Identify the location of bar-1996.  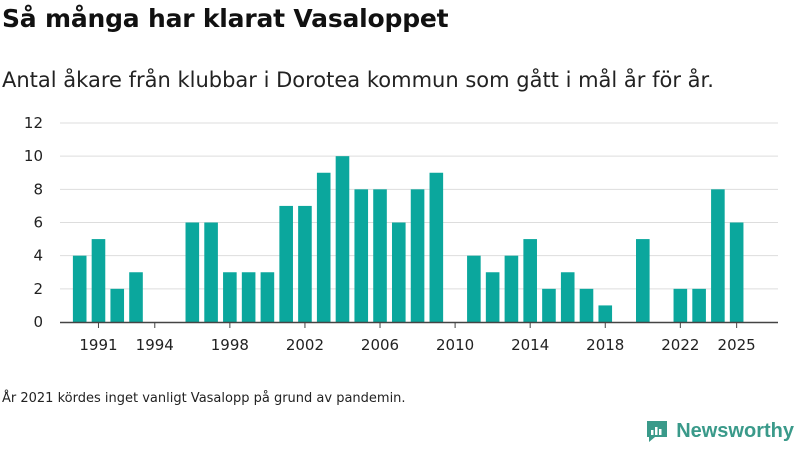
(192, 272).